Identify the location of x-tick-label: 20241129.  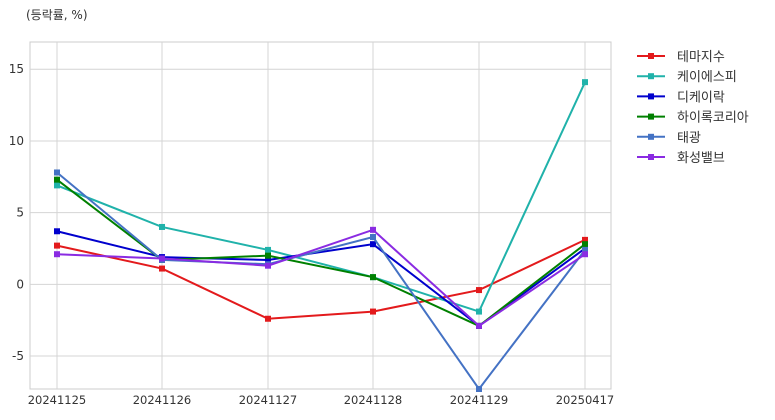
(479, 400).